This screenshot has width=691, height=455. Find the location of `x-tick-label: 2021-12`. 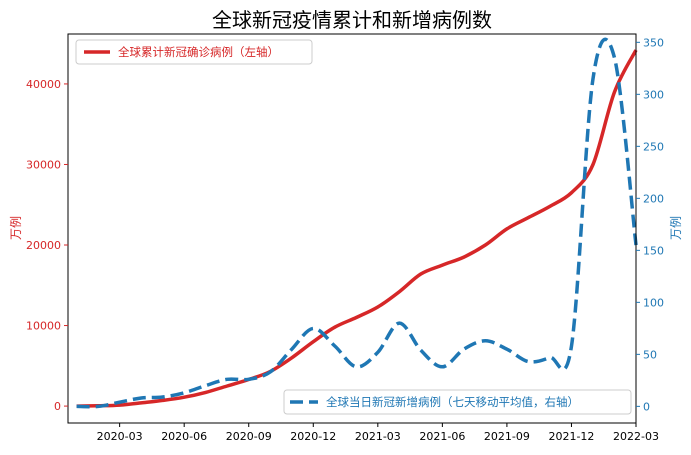

x-tick-label: 2021-12 is located at coordinates (571, 436).